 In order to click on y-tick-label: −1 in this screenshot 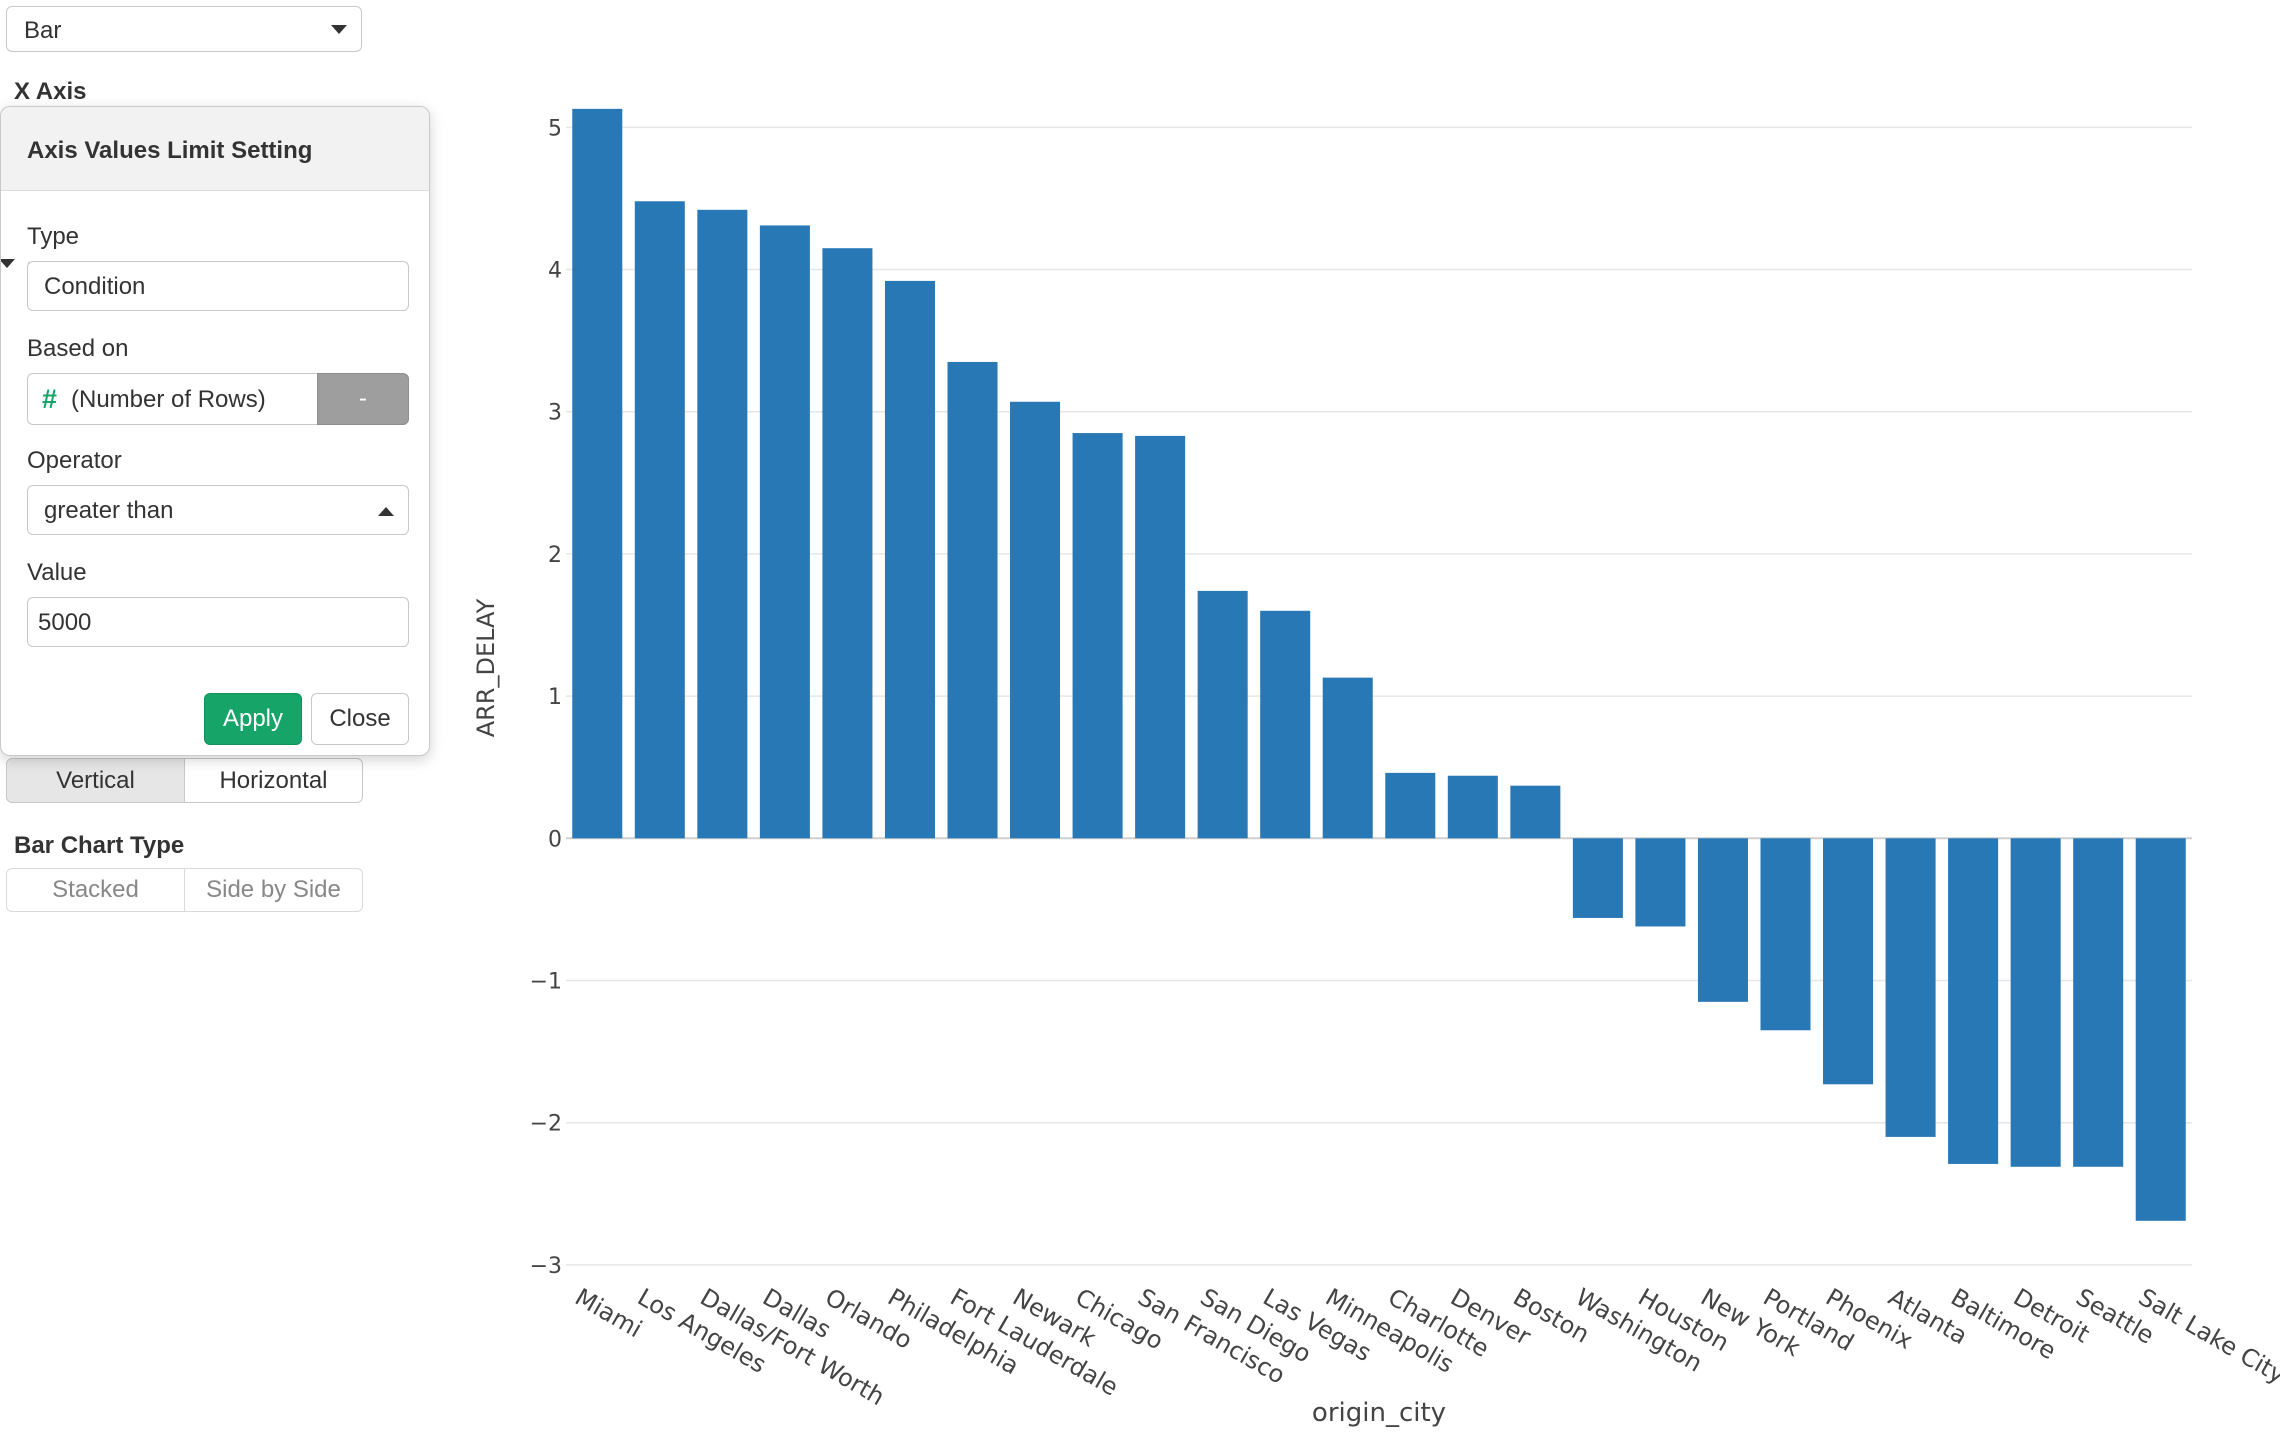, I will do `click(546, 982)`.